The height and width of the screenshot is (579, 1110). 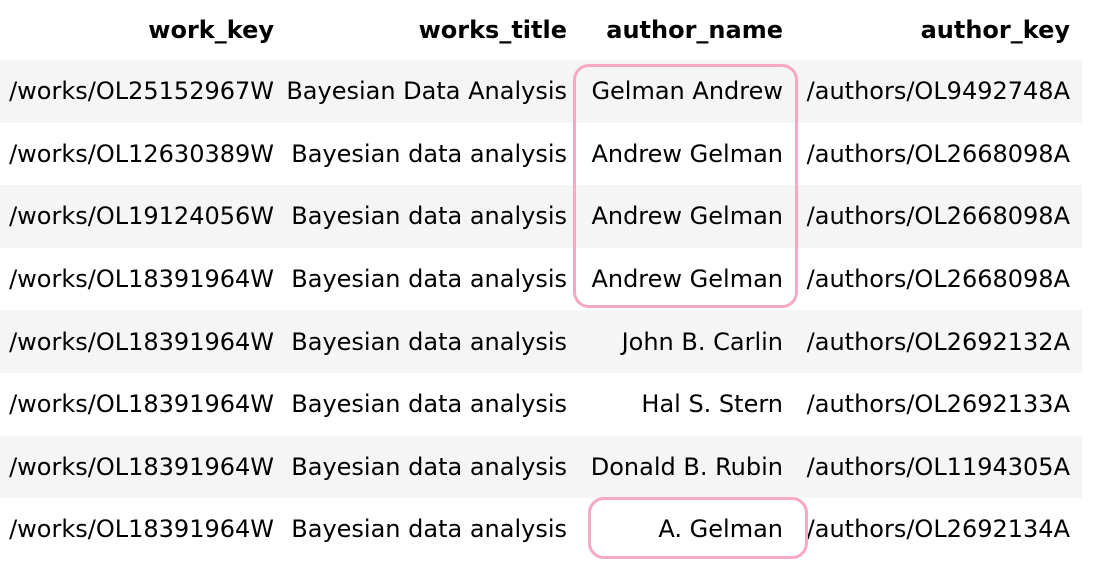 What do you see at coordinates (687, 529) in the screenshot?
I see `cell-author-name: A. Gelman` at bounding box center [687, 529].